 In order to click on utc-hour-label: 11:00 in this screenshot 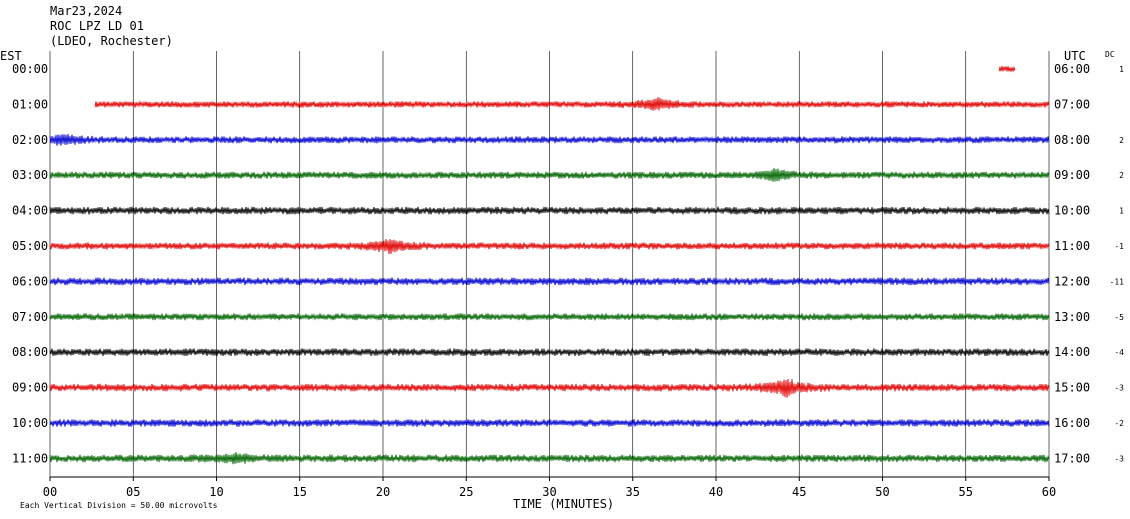, I will do `click(1072, 246)`.